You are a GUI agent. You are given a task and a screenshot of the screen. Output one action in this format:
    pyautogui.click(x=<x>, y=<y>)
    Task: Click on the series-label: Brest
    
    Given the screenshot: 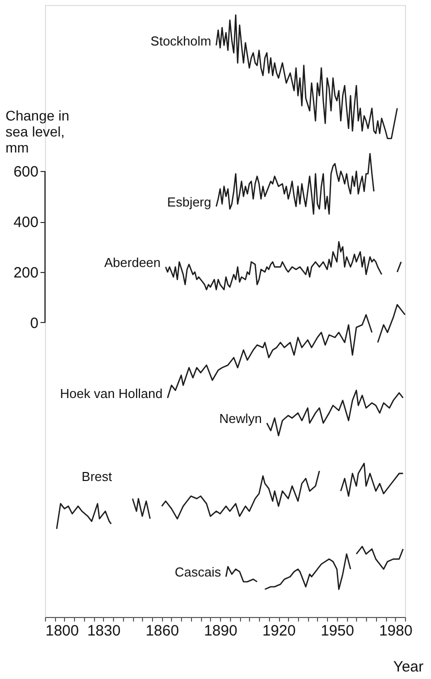 What is the action you would take?
    pyautogui.click(x=97, y=476)
    